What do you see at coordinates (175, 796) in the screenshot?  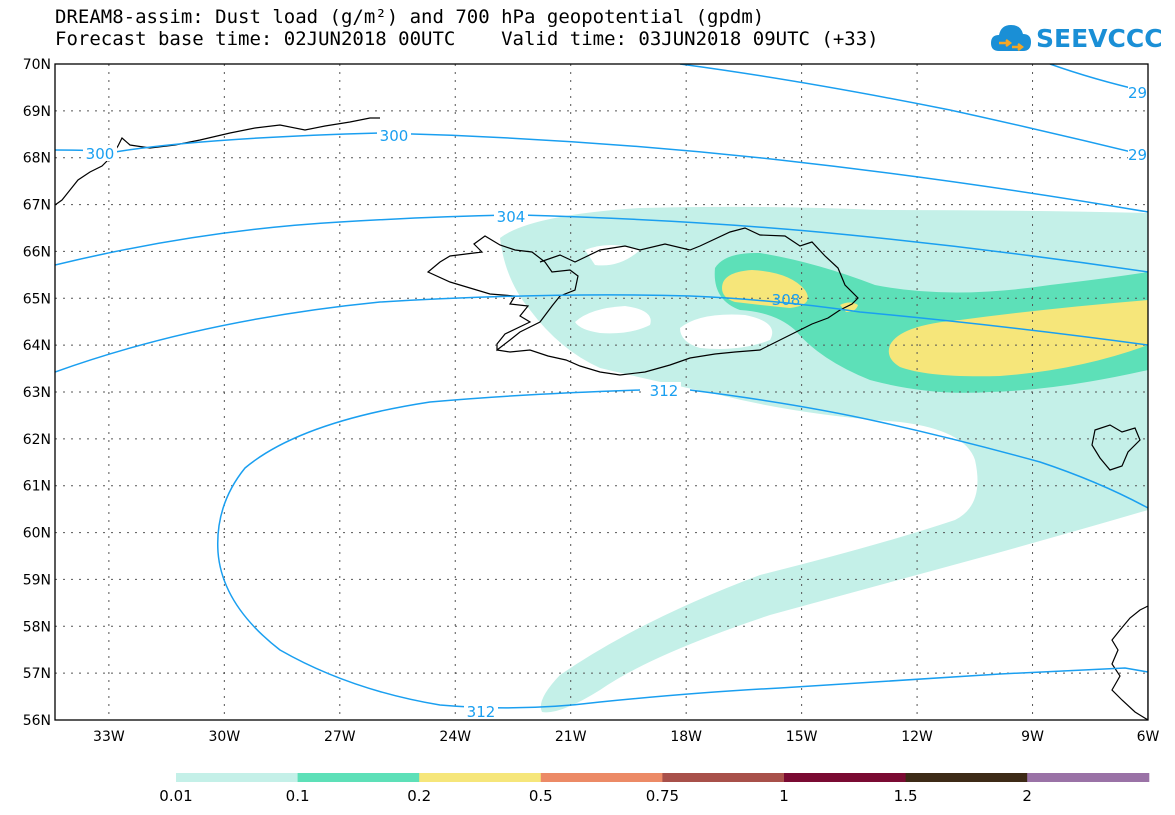 I see `colorbar-tick-label: 0.01` at bounding box center [175, 796].